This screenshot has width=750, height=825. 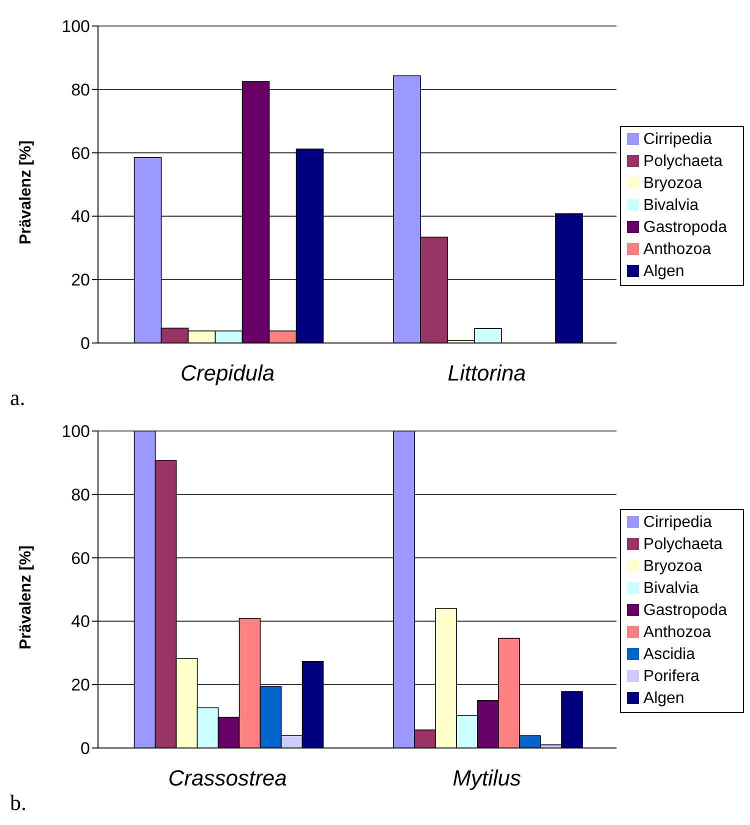 What do you see at coordinates (18, 803) in the screenshot?
I see `text: b.` at bounding box center [18, 803].